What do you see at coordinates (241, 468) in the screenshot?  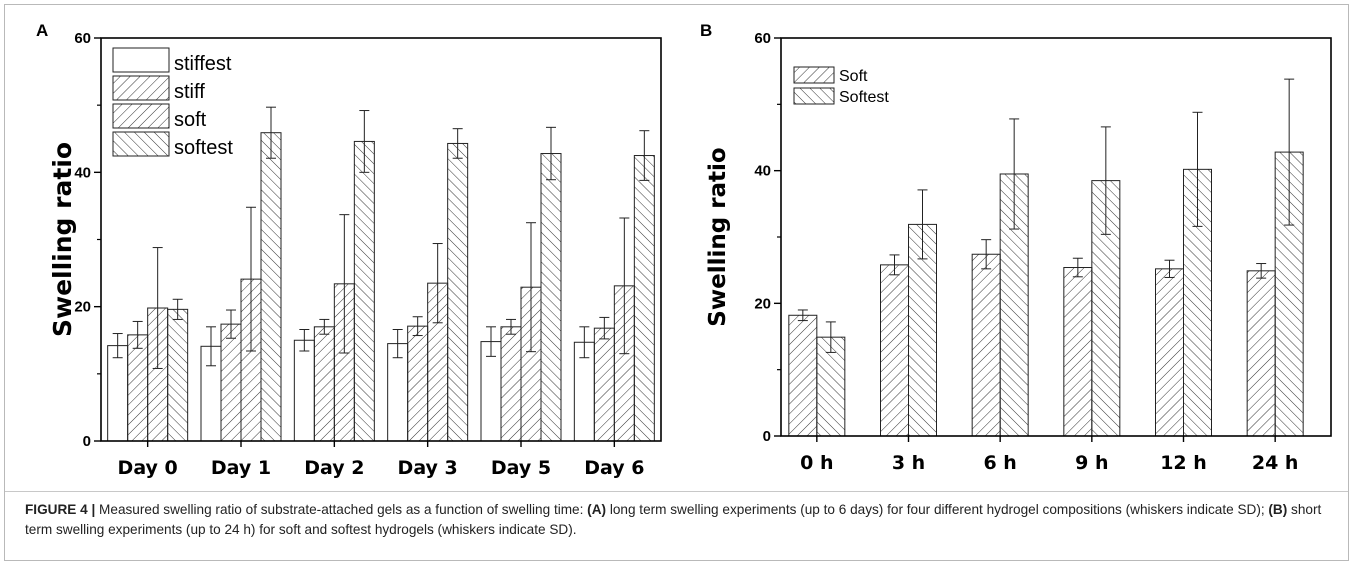 I see `x-tick-label: Day 1` at bounding box center [241, 468].